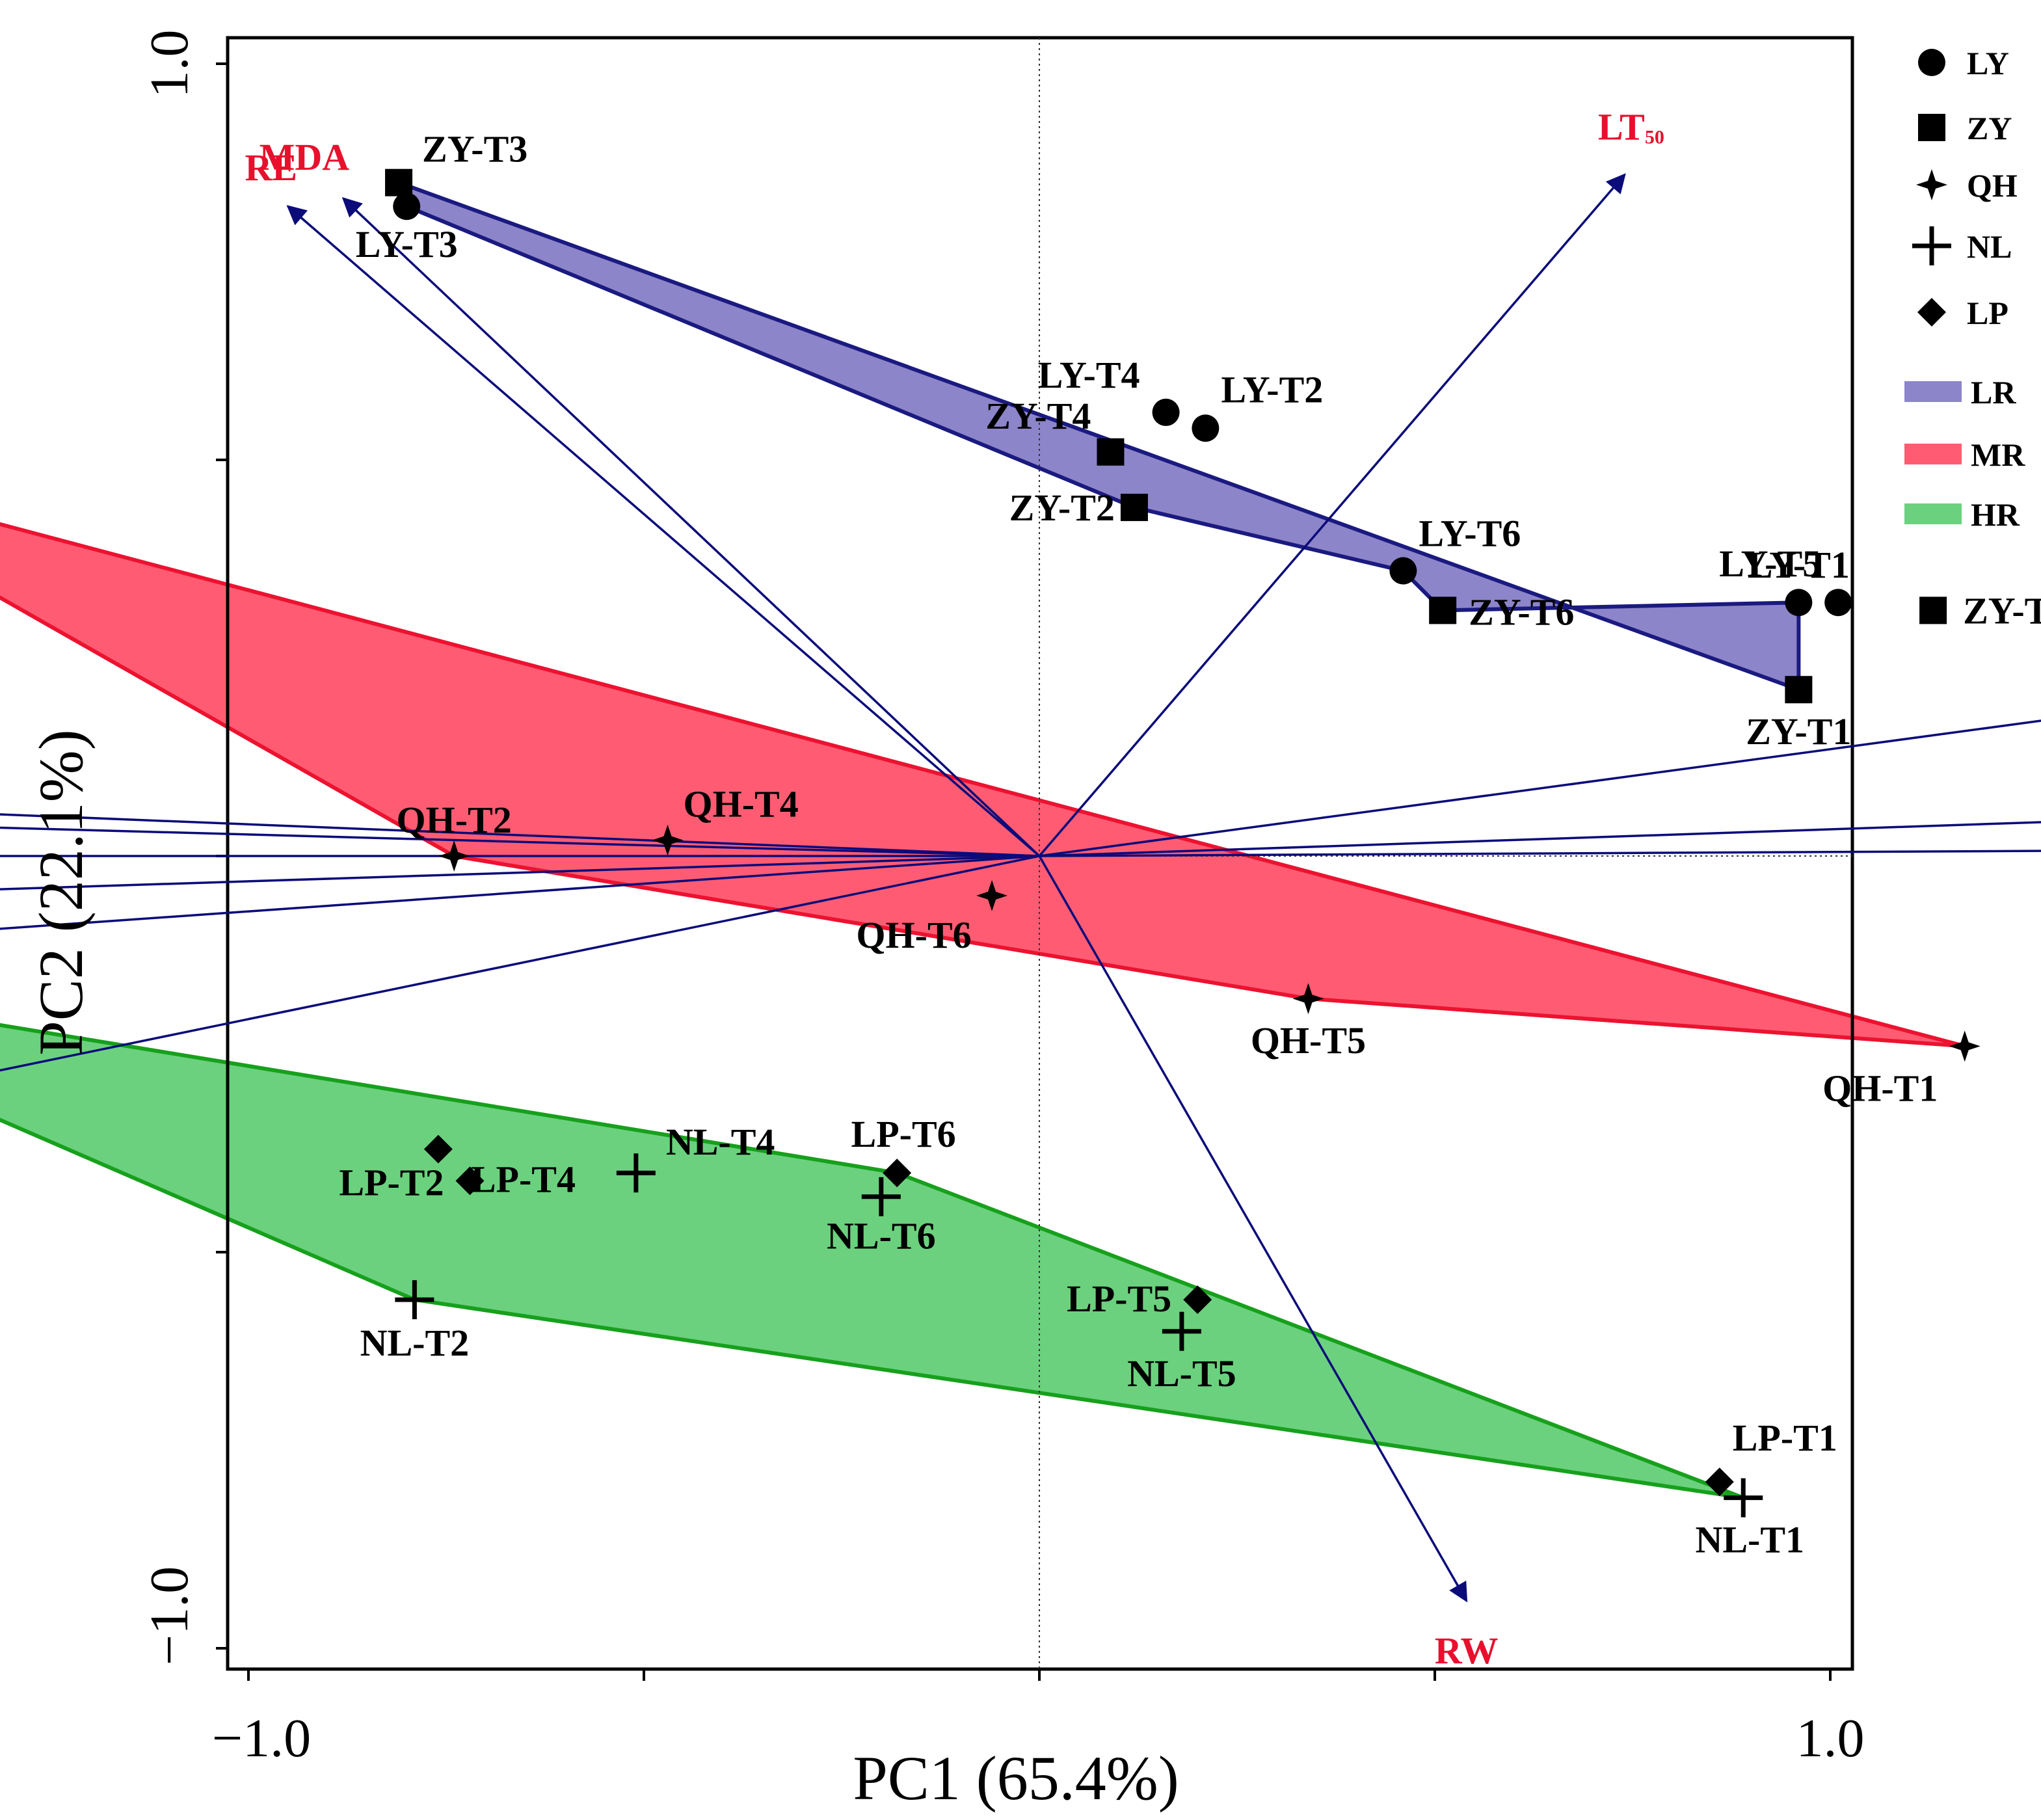 The image size is (2041, 1820). I want to click on point-label: QH-T2, so click(454, 820).